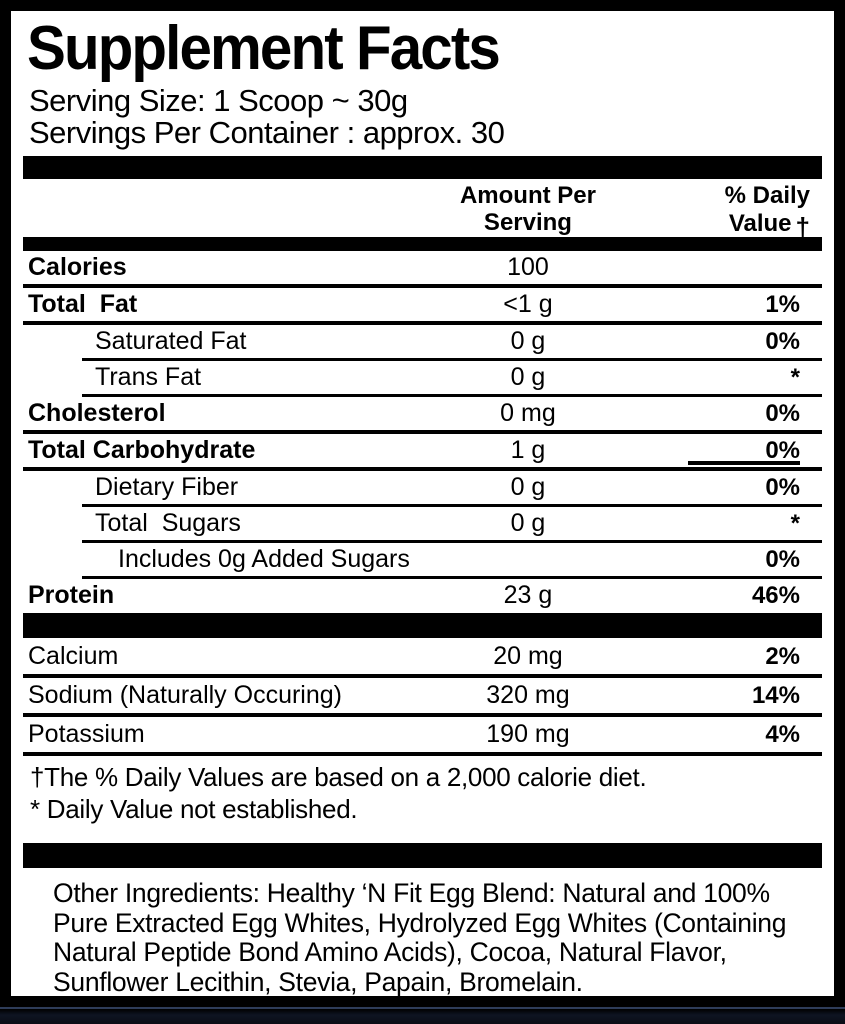  I want to click on nutrient-daily-value: 1%, so click(782, 304).